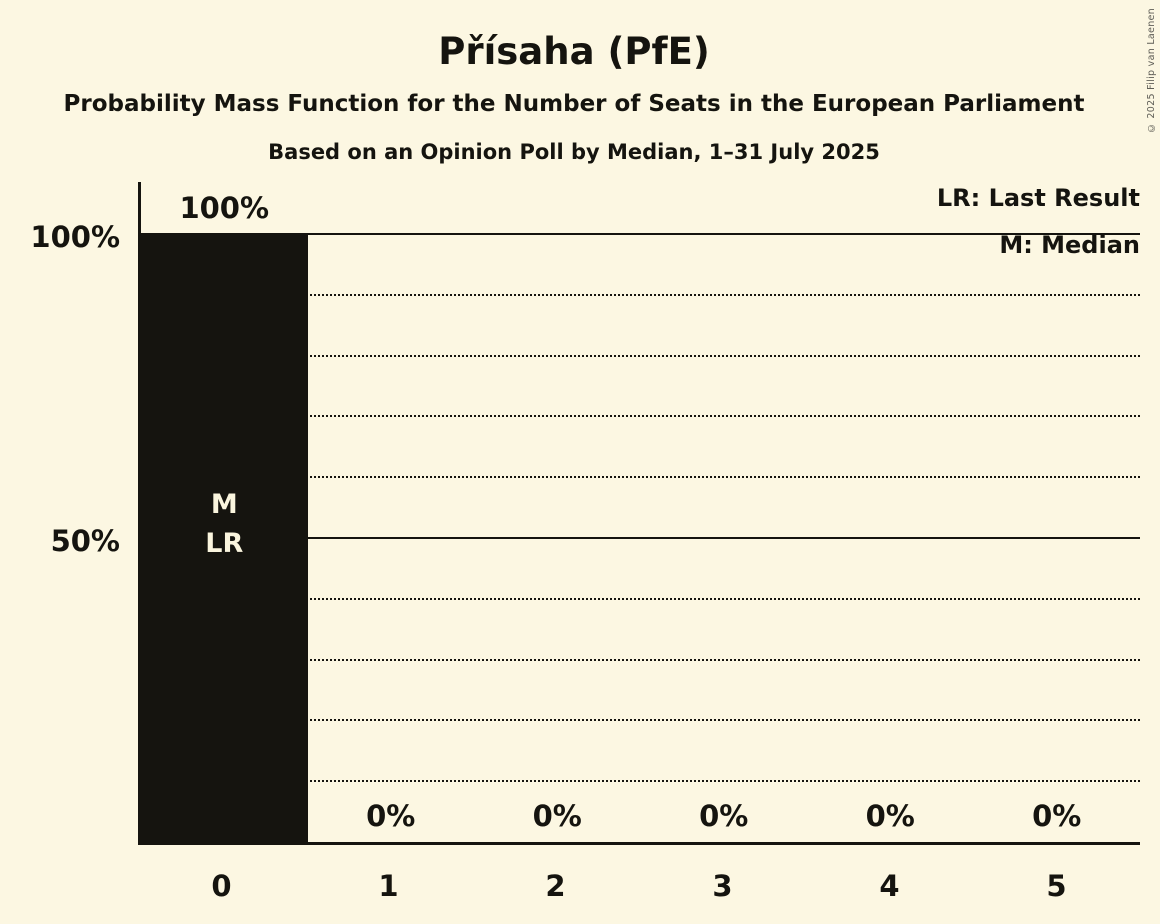  I want to click on bar-value-label-0: 100%, so click(224, 208).